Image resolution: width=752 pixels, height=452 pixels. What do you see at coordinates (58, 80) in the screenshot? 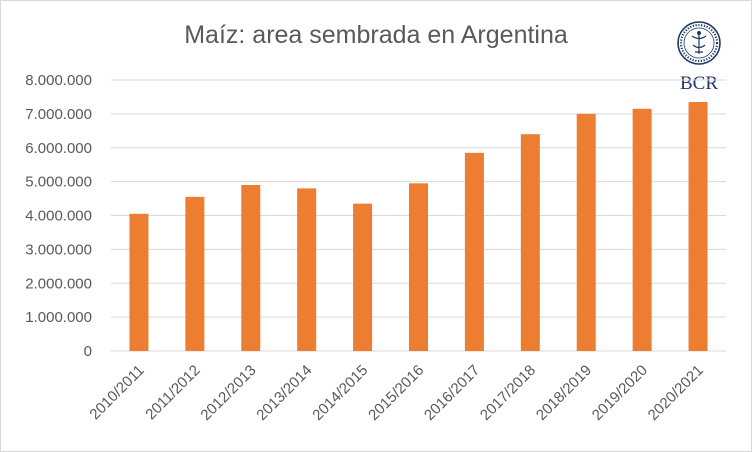
I see `y-tick-label: 8.000.000` at bounding box center [58, 80].